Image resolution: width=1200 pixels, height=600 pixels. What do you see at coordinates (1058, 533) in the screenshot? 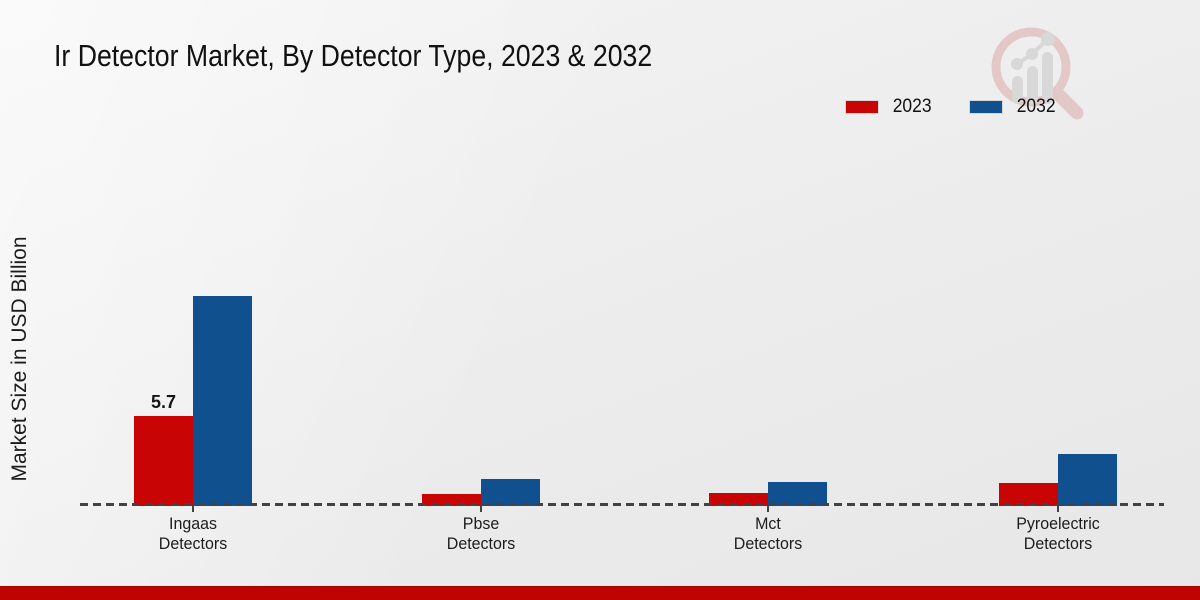
I see `category-label-pyroelectric-detectors: Pyroelectric Detectors` at bounding box center [1058, 533].